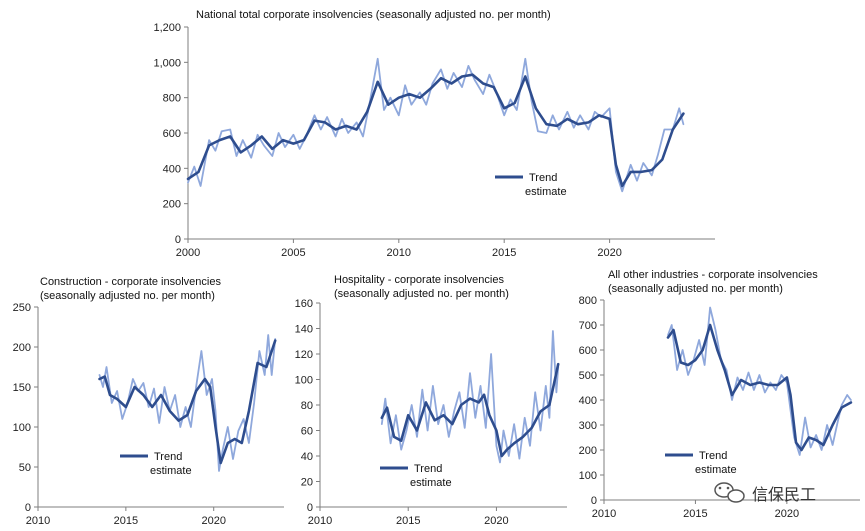 The width and height of the screenshot is (865, 531). What do you see at coordinates (588, 376) in the screenshot?
I see `y-tick-label: 500` at bounding box center [588, 376].